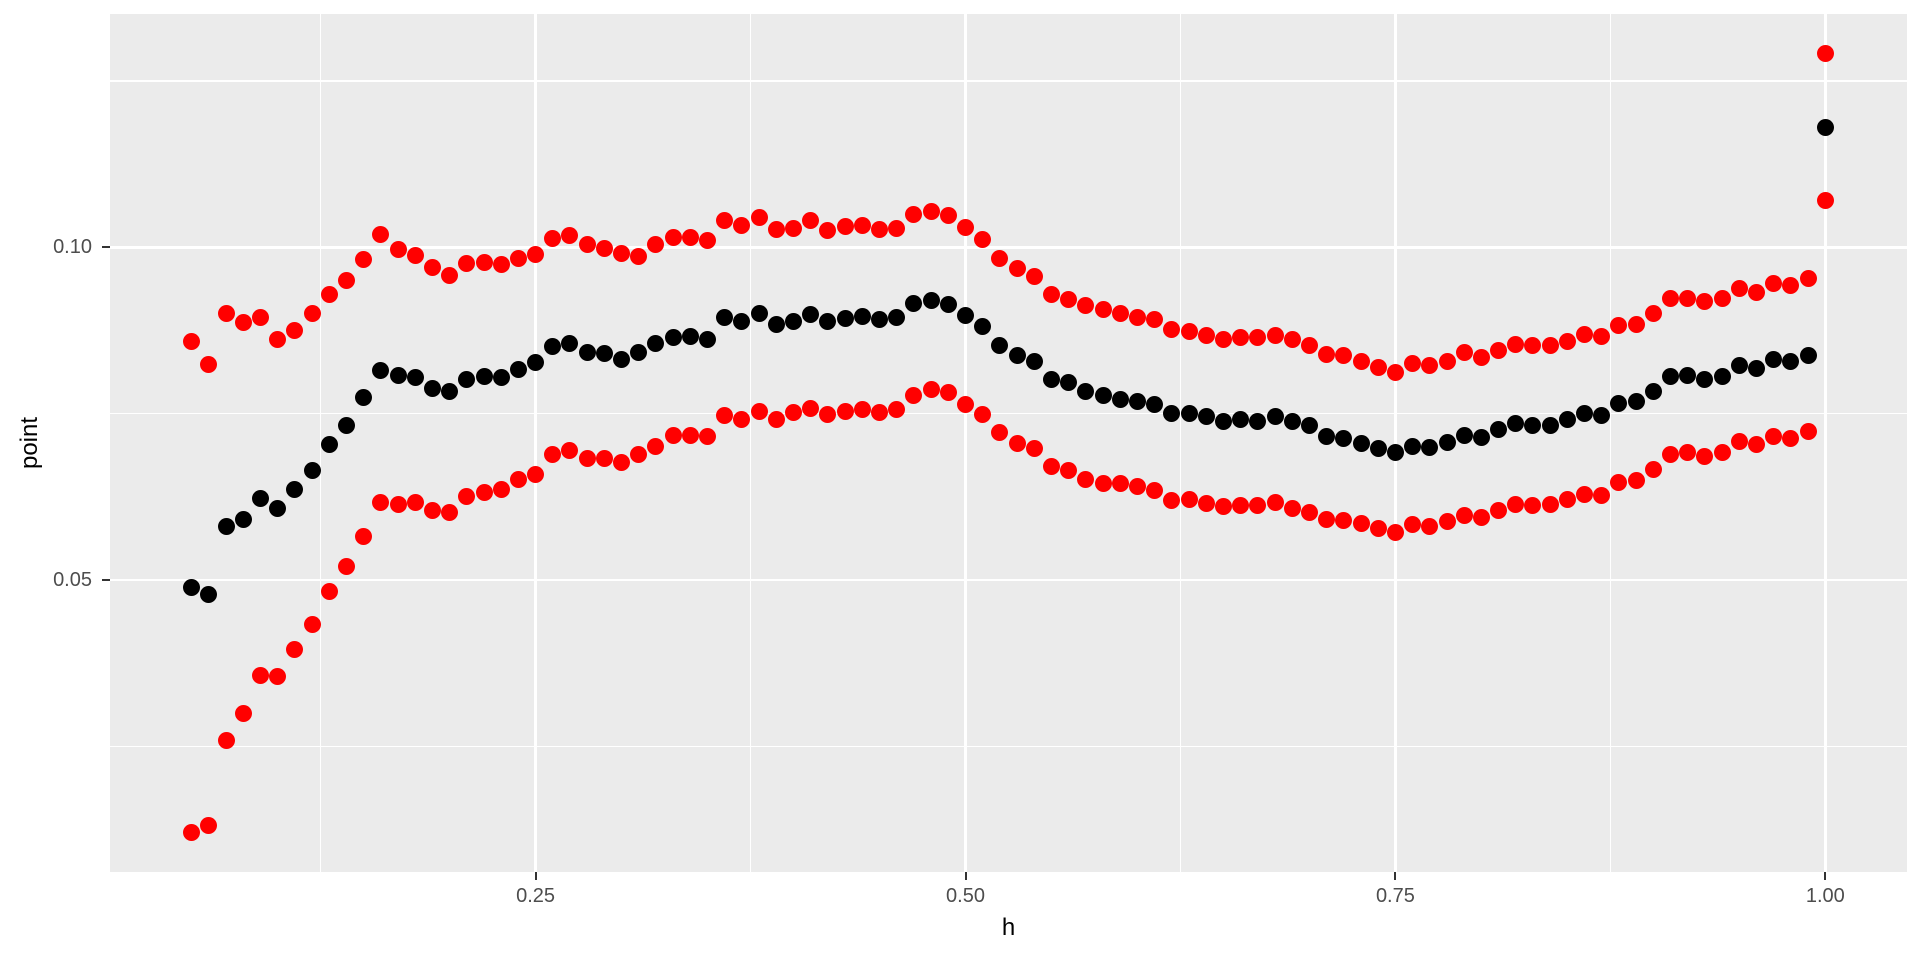  I want to click on y-tick-mark, so click(106, 580).